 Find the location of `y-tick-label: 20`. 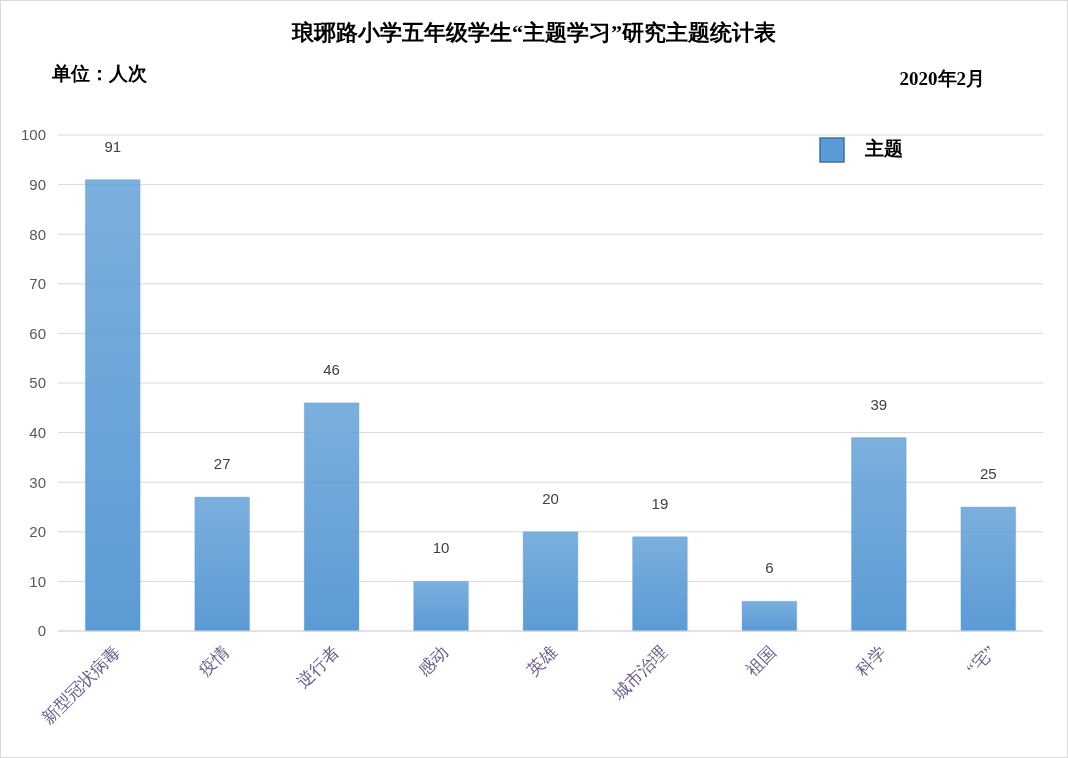

y-tick-label: 20 is located at coordinates (37, 532).